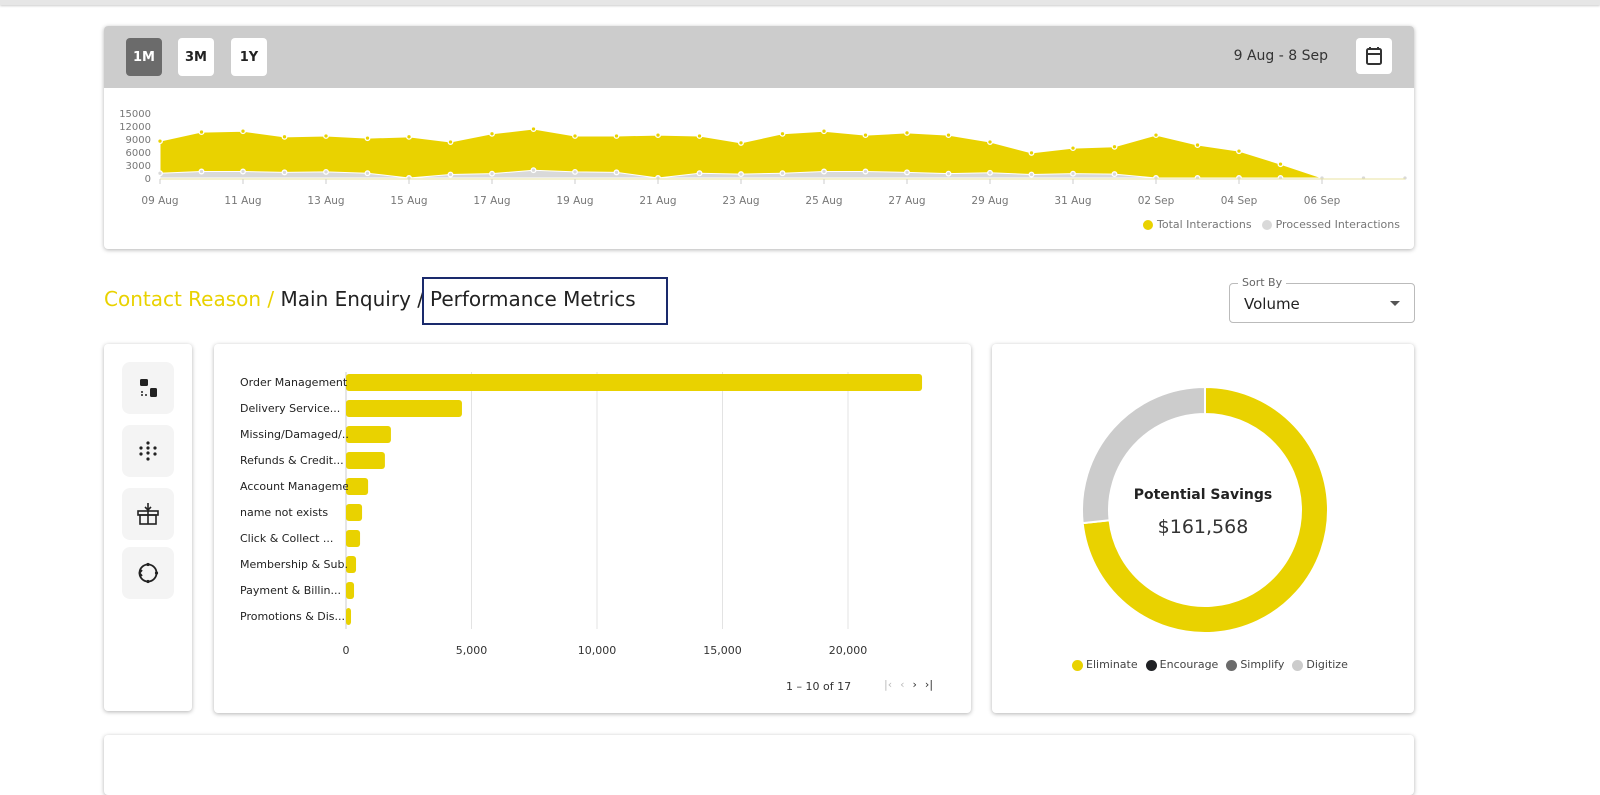 The image size is (1600, 795). What do you see at coordinates (914, 684) in the screenshot?
I see `next-page-icon: ›` at bounding box center [914, 684].